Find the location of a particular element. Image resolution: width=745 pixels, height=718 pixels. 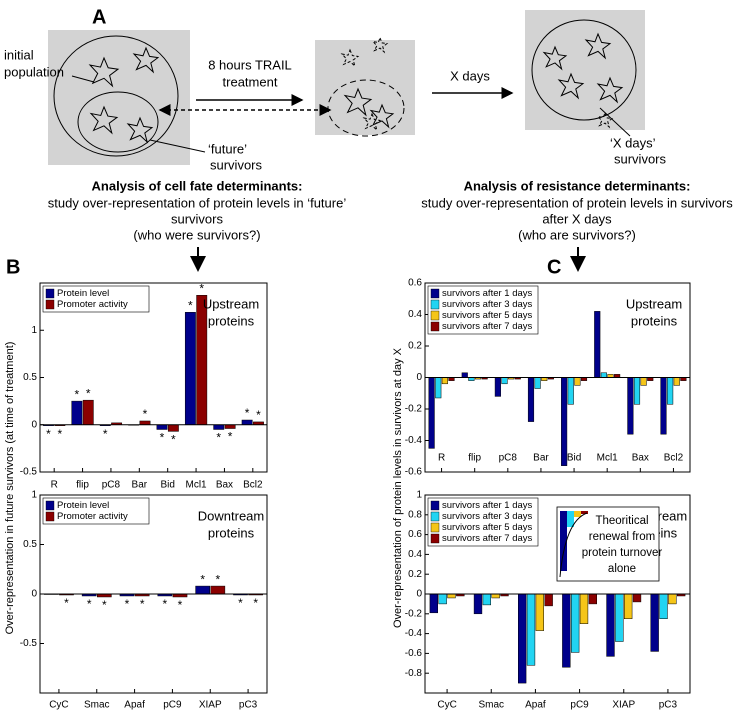

population is located at coordinates (116, 96).